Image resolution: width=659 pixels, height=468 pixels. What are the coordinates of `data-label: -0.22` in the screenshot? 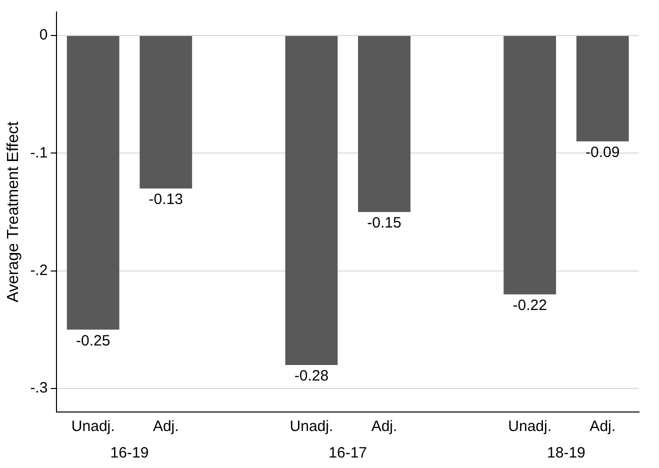 It's located at (529, 305).